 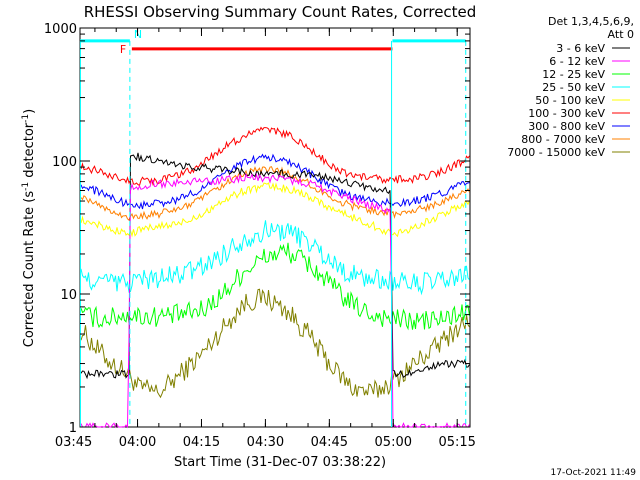 I want to click on y-tick-label: 1000, so click(x=60, y=29).